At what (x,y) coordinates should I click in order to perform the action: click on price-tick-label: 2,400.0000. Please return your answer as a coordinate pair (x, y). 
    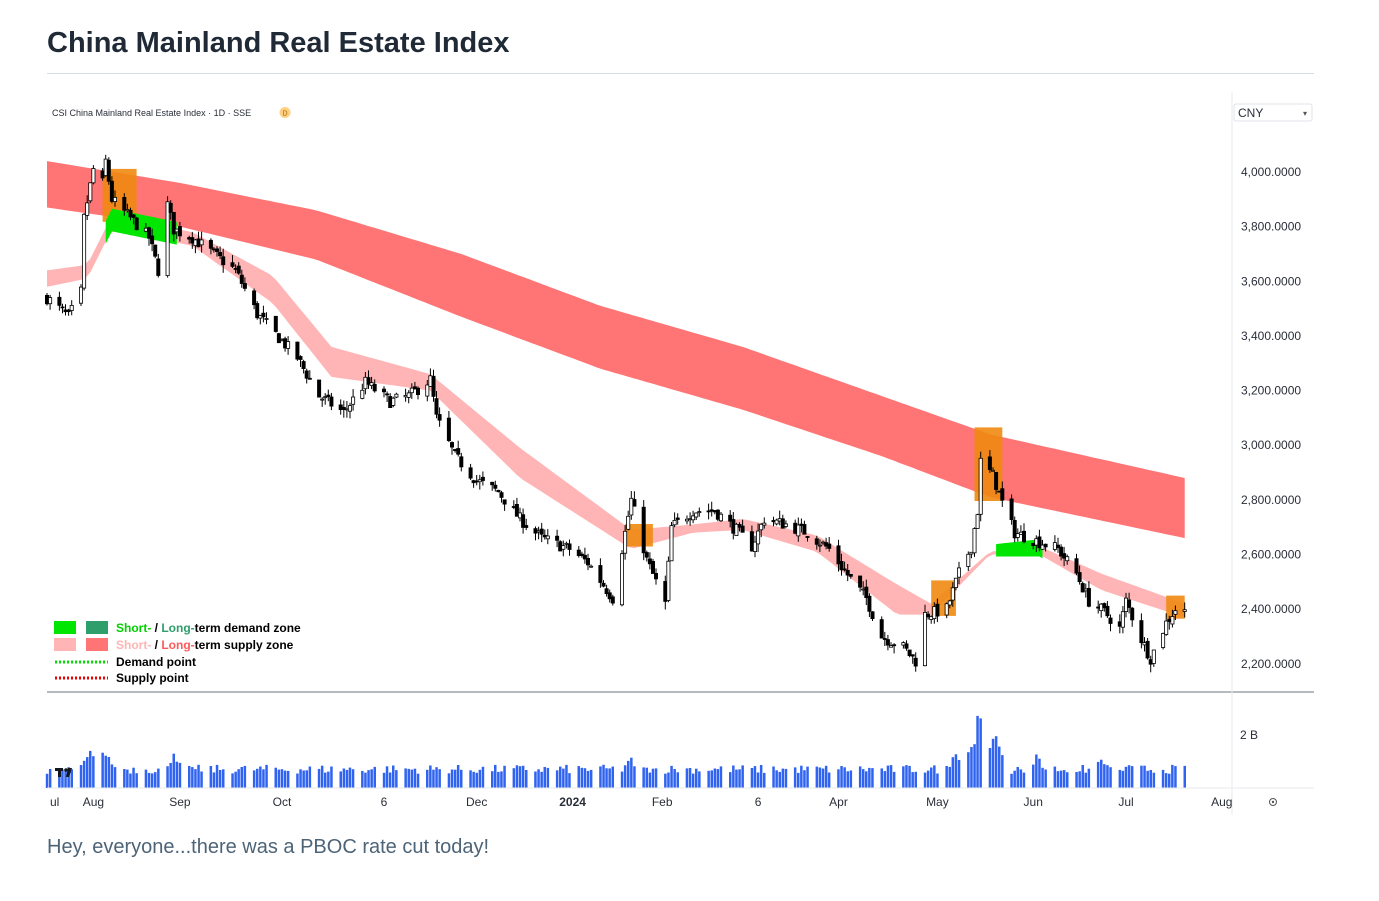
    Looking at the image, I should click on (1271, 609).